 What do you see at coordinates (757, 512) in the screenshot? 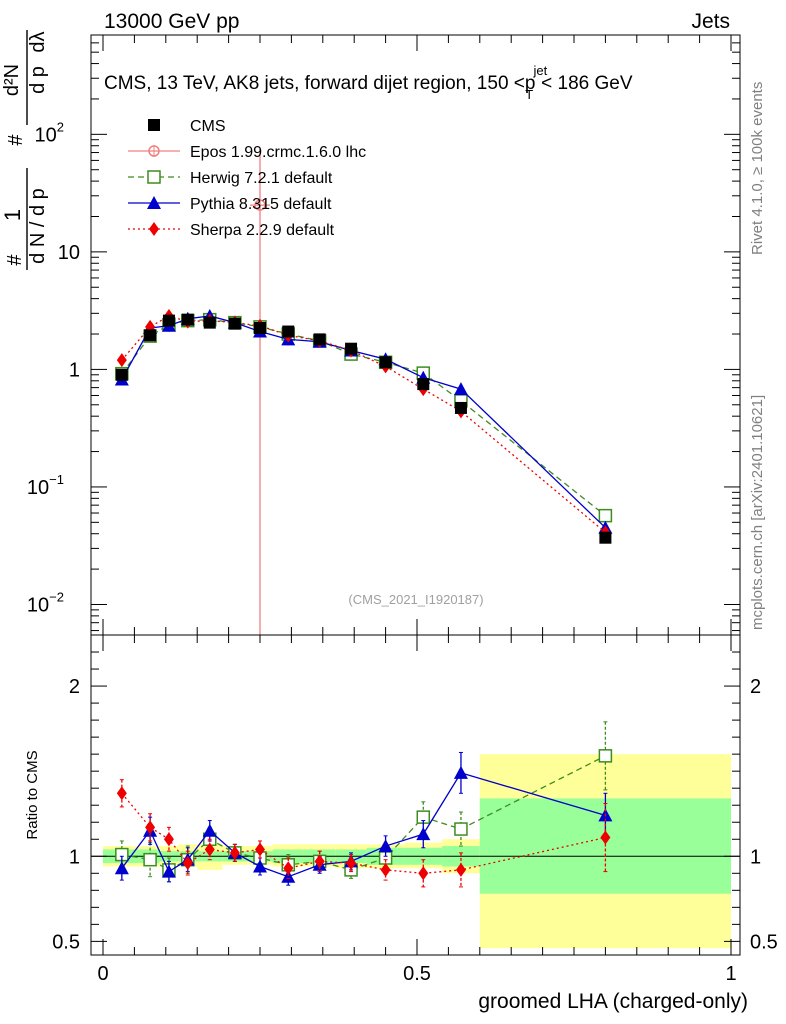
I see `mcplots-label: mcplots.cern.ch [arXiv:2401.10621]` at bounding box center [757, 512].